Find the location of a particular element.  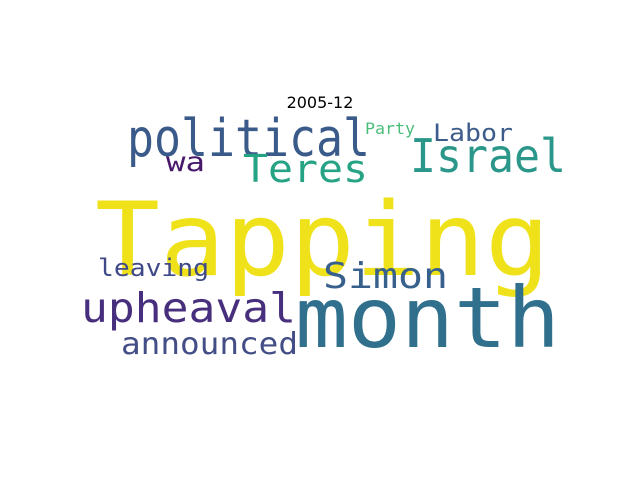

word-party: Party is located at coordinates (390, 128).